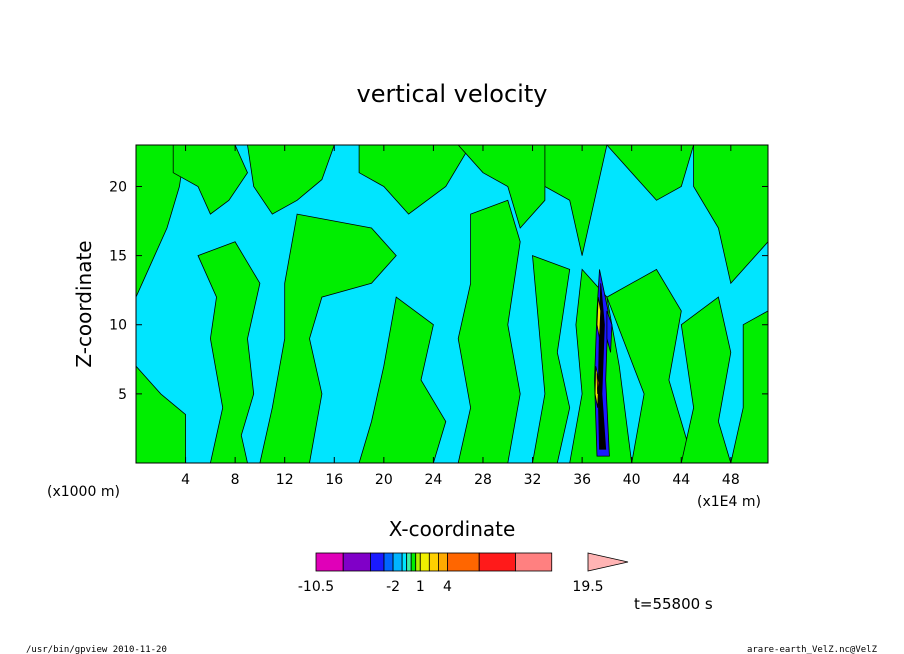 The width and height of the screenshot is (904, 654). What do you see at coordinates (673, 604) in the screenshot?
I see `time-annotation: t=55800 s` at bounding box center [673, 604].